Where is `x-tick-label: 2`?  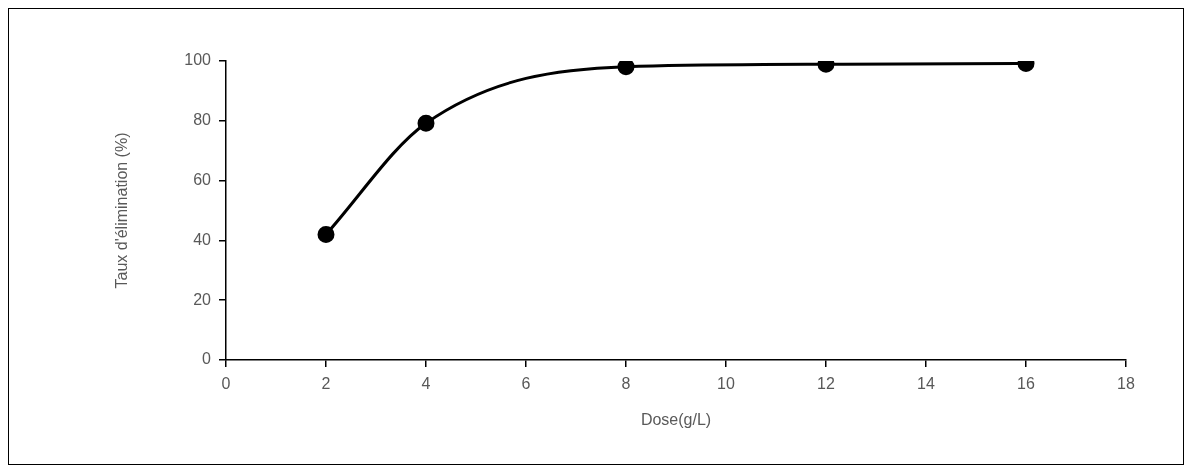
x-tick-label: 2 is located at coordinates (326, 384).